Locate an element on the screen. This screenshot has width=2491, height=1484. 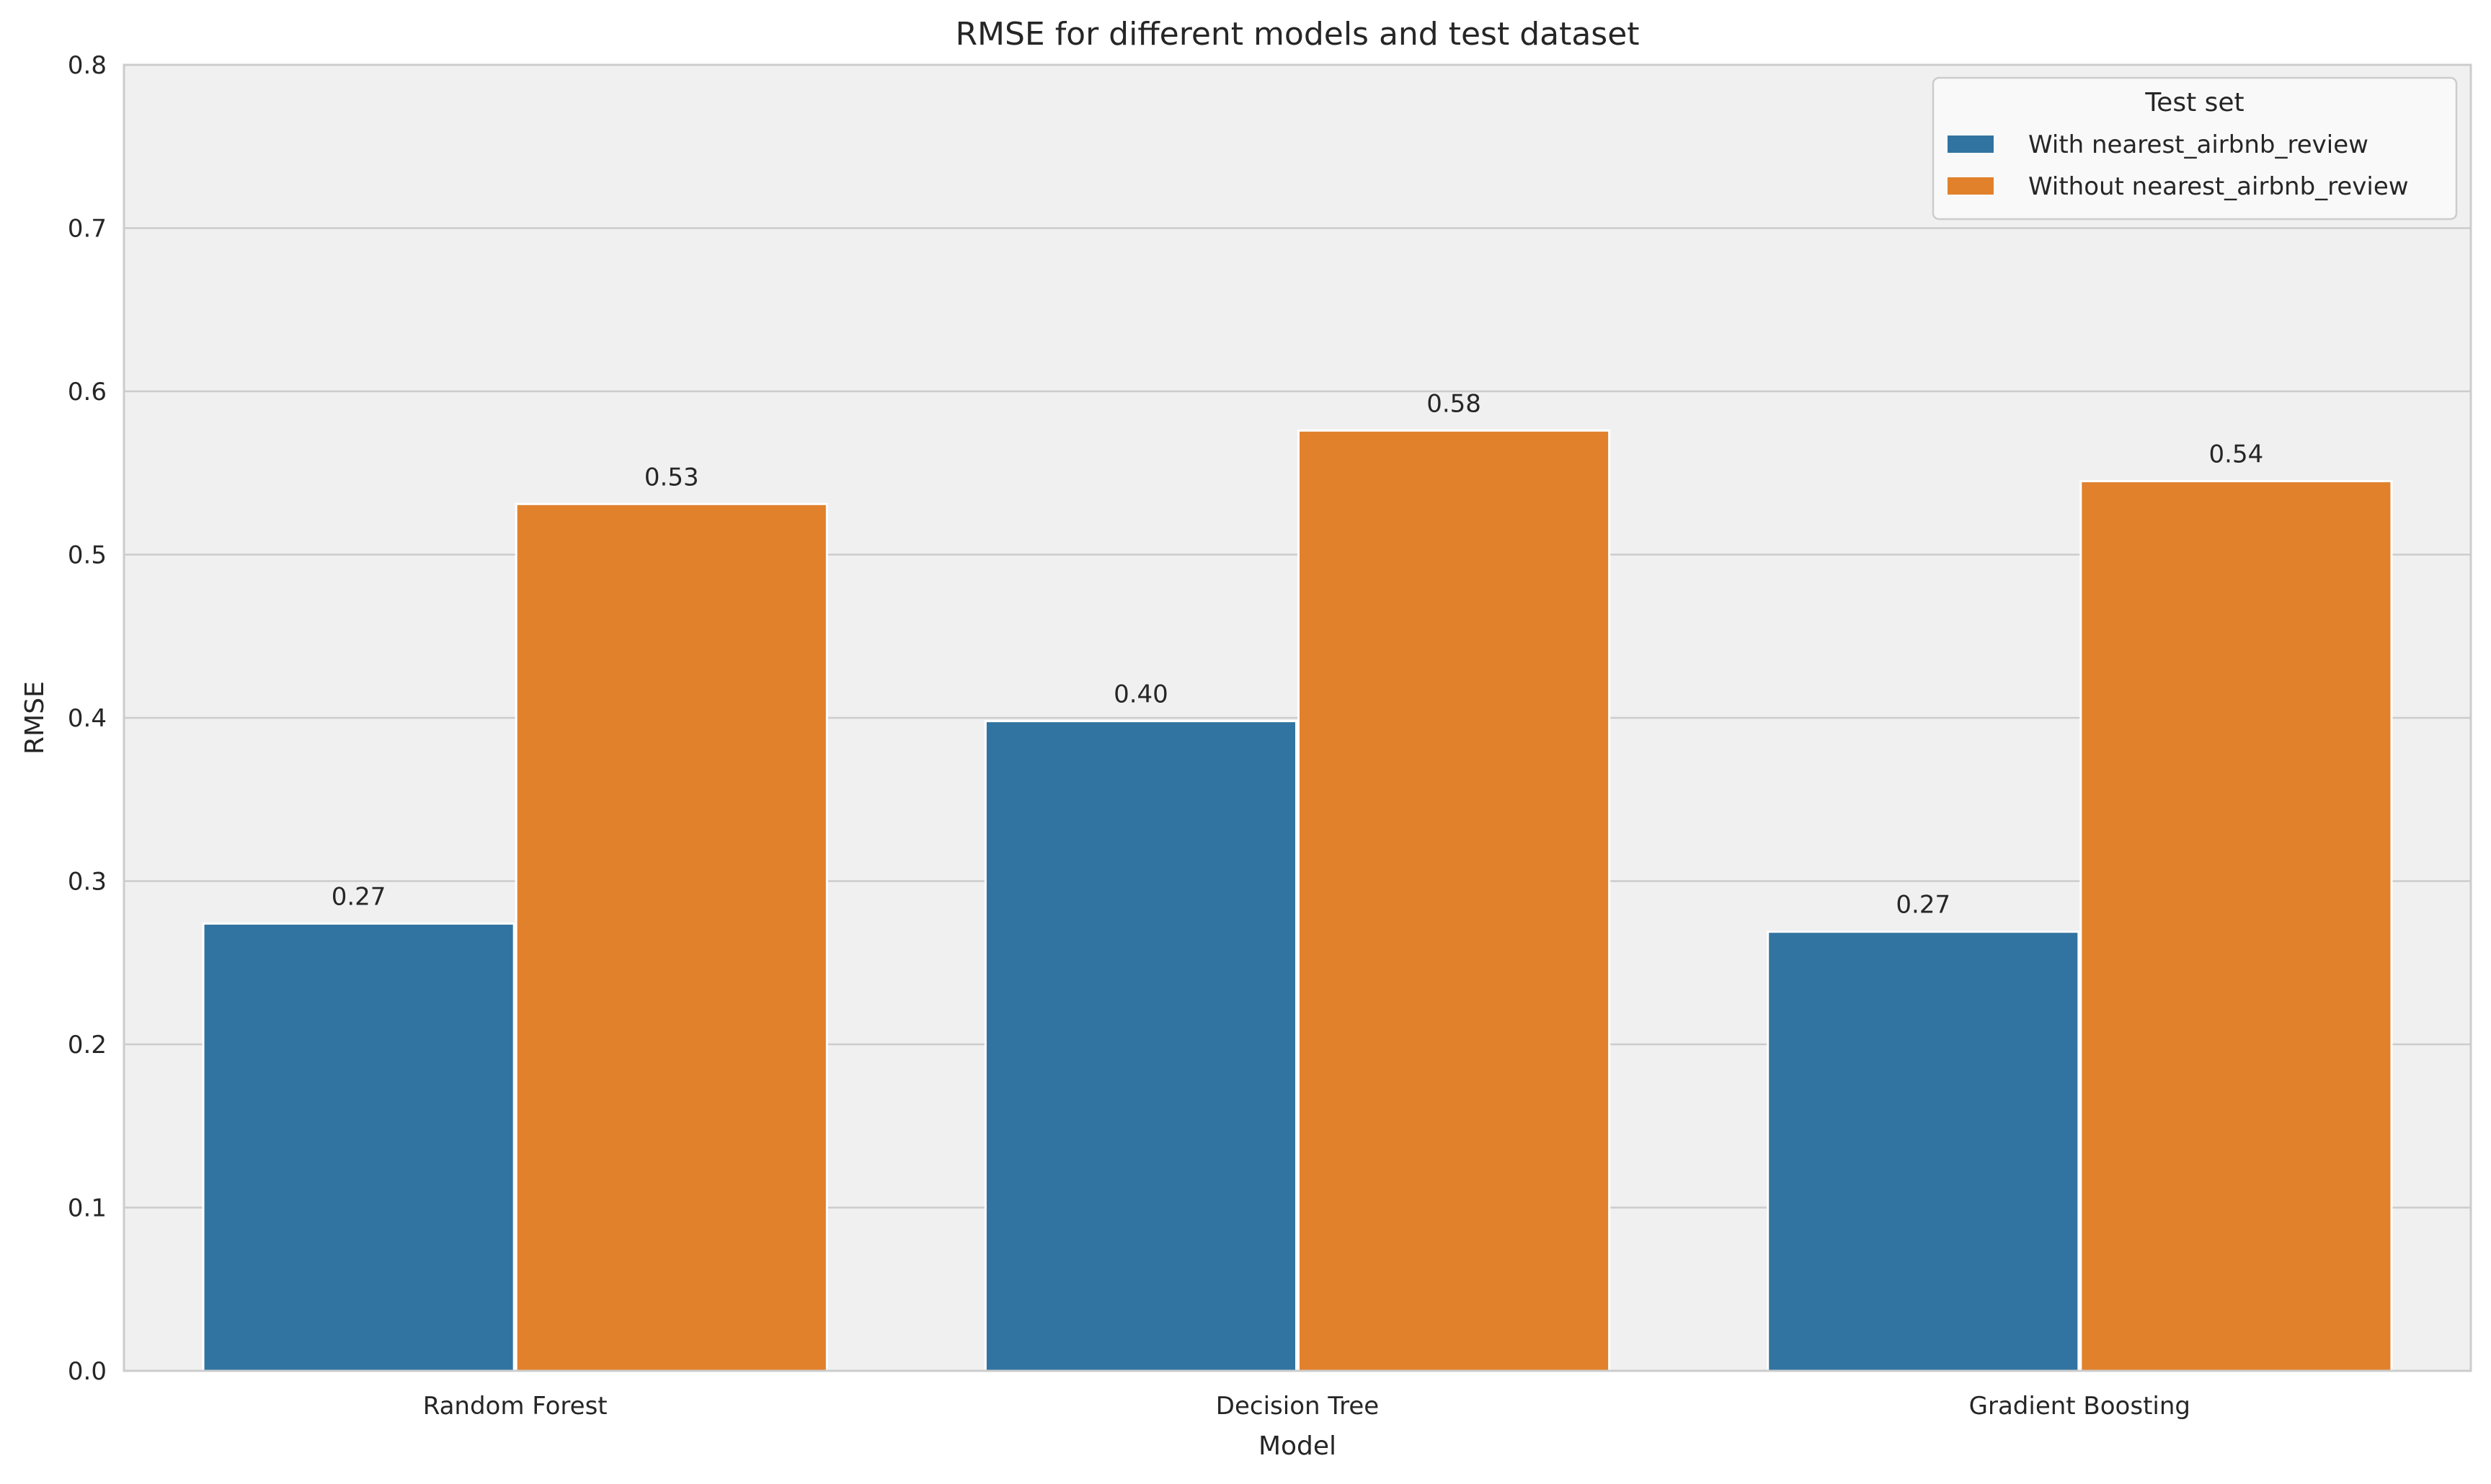
y-tick-label: 0.5 is located at coordinates (87, 555).